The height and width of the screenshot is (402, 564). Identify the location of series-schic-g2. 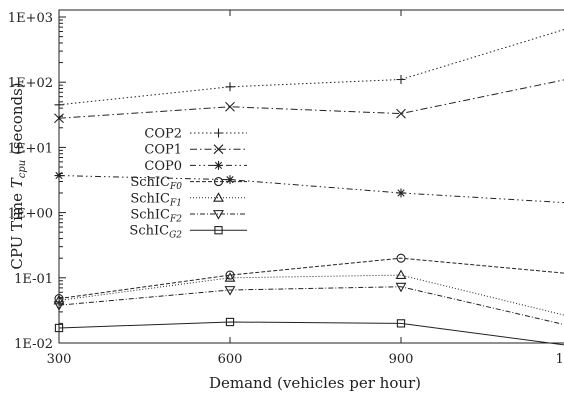
(309, 333).